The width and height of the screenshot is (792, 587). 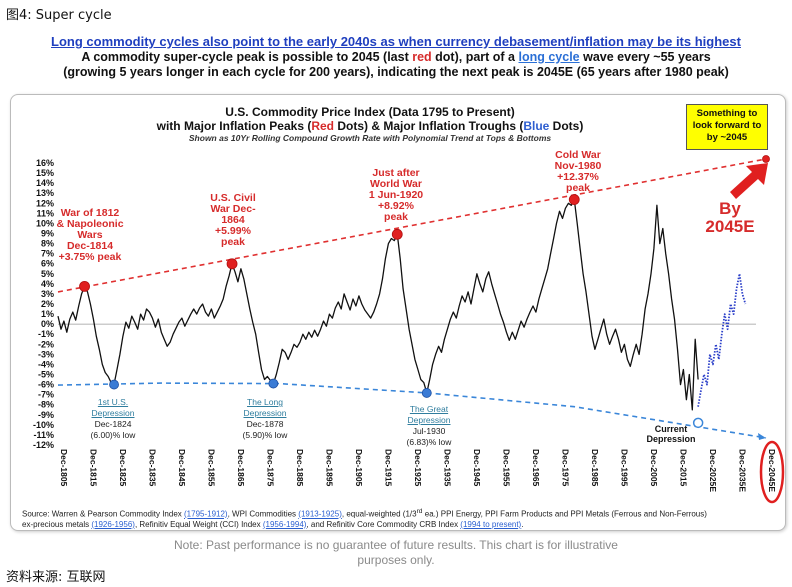 What do you see at coordinates (64, 468) in the screenshot?
I see `x-tick-label: Dec-1805` at bounding box center [64, 468].